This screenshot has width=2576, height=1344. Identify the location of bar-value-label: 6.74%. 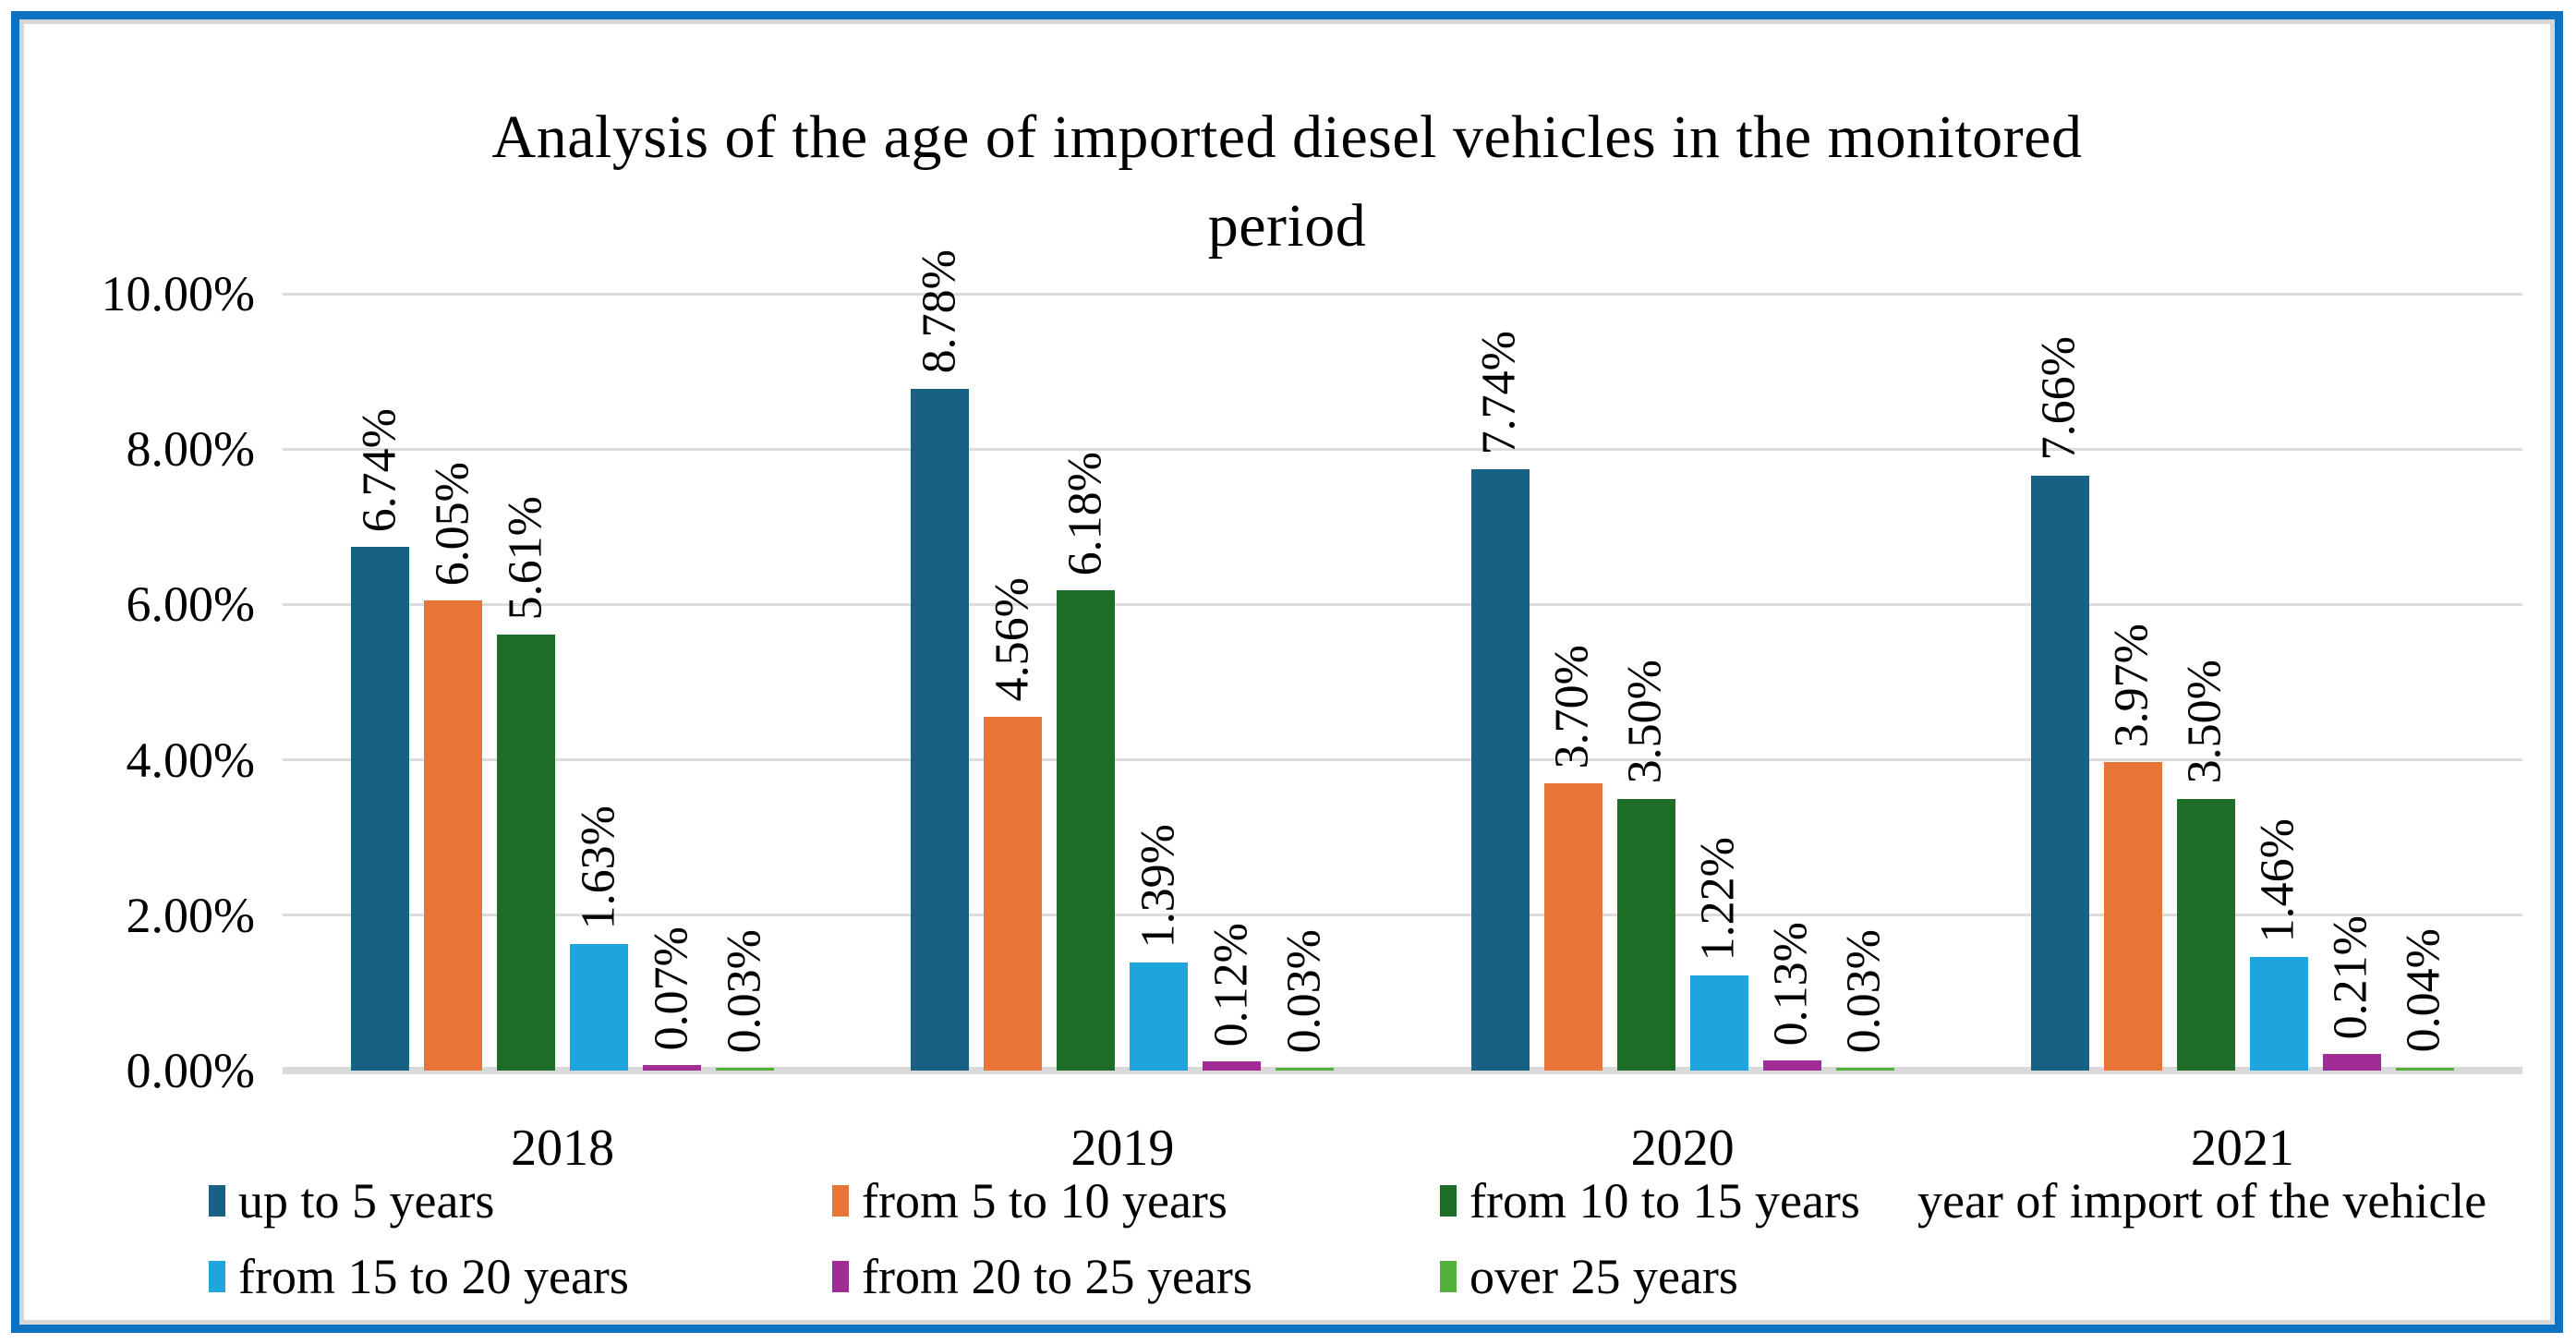
(379, 470).